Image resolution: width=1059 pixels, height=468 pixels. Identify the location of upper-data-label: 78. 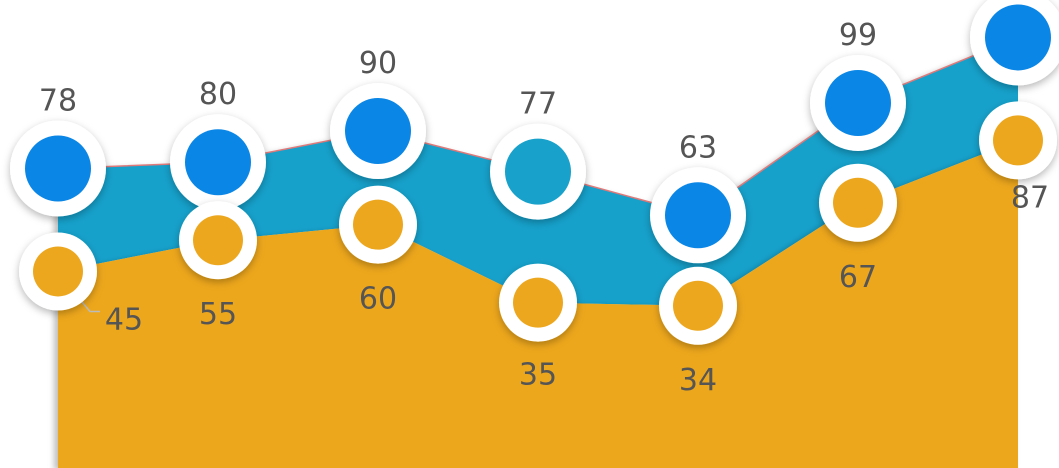
(58, 100).